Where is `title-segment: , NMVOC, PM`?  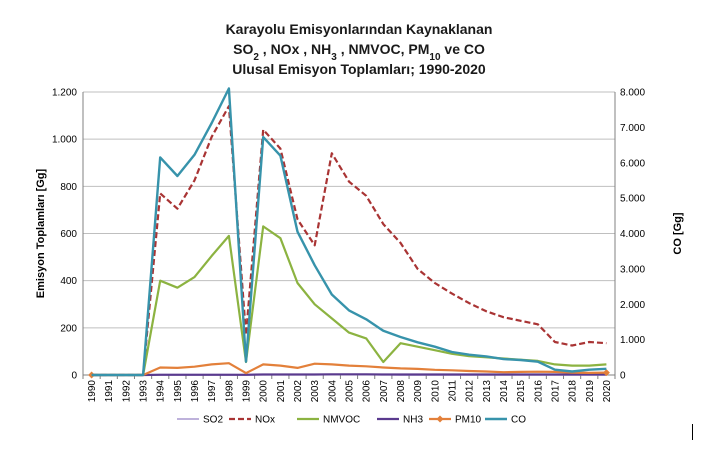 title-segment: , NMVOC, PM is located at coordinates (383, 49).